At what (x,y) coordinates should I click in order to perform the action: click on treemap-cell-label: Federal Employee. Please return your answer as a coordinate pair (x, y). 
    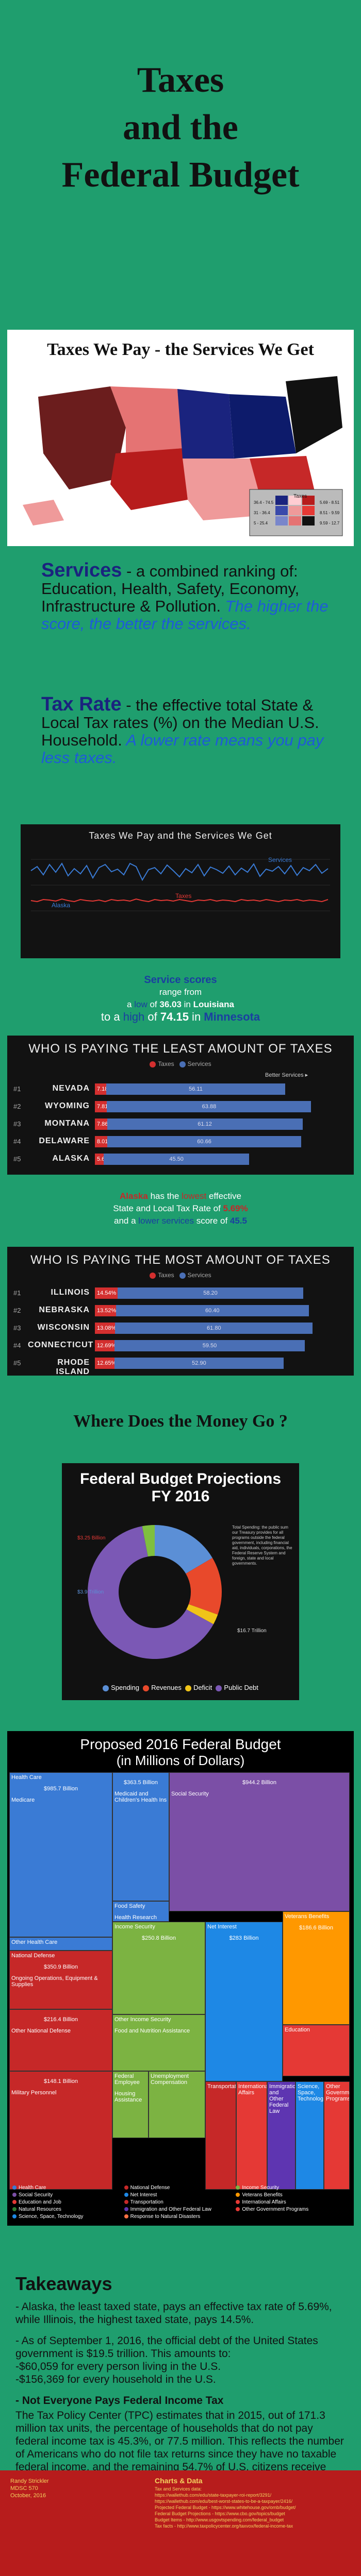
    Looking at the image, I should click on (127, 2079).